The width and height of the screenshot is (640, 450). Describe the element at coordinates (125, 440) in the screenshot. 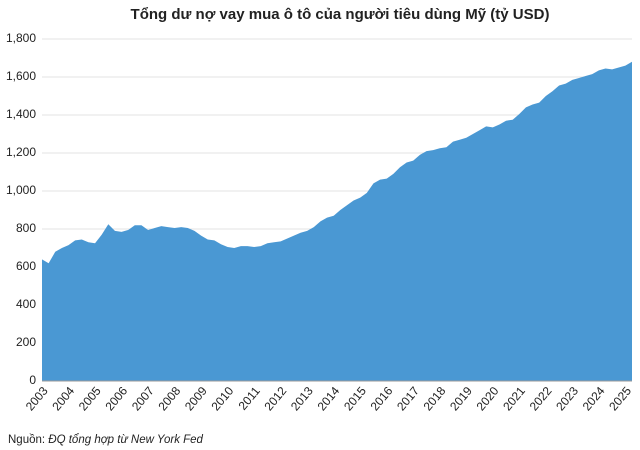

I see `source-text: ĐQ tổng hợp từ New York Fed` at that location.